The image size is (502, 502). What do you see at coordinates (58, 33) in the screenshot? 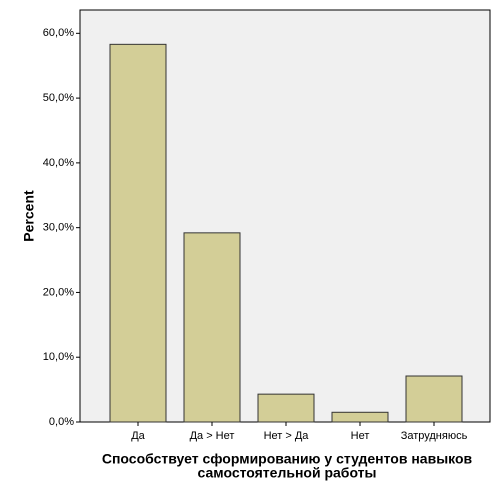
I see `y-tick-label: 60,0%` at bounding box center [58, 33].